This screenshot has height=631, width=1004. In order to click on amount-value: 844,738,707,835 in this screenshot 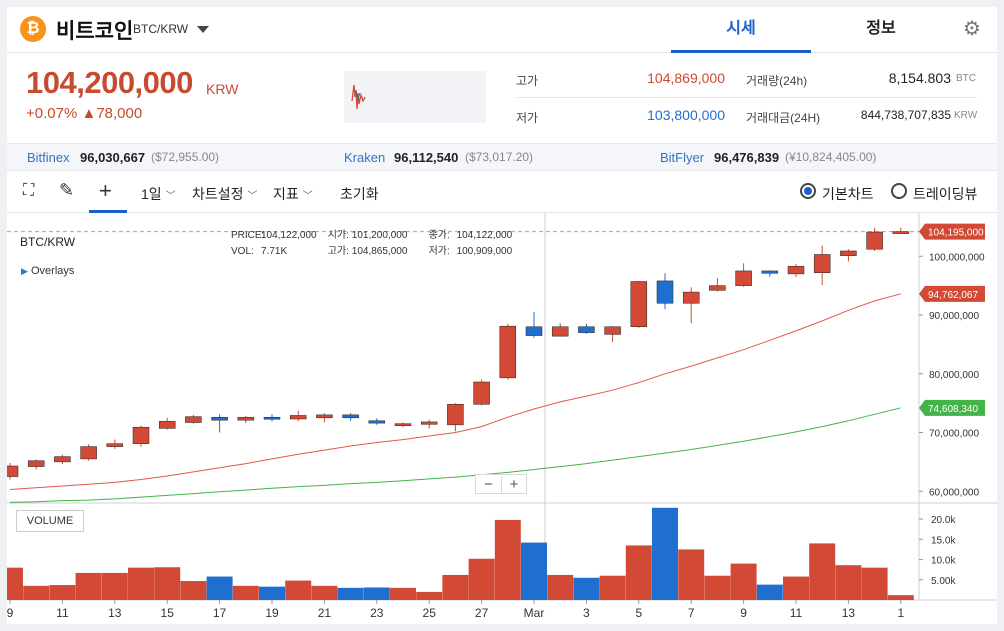, I will do `click(905, 115)`.